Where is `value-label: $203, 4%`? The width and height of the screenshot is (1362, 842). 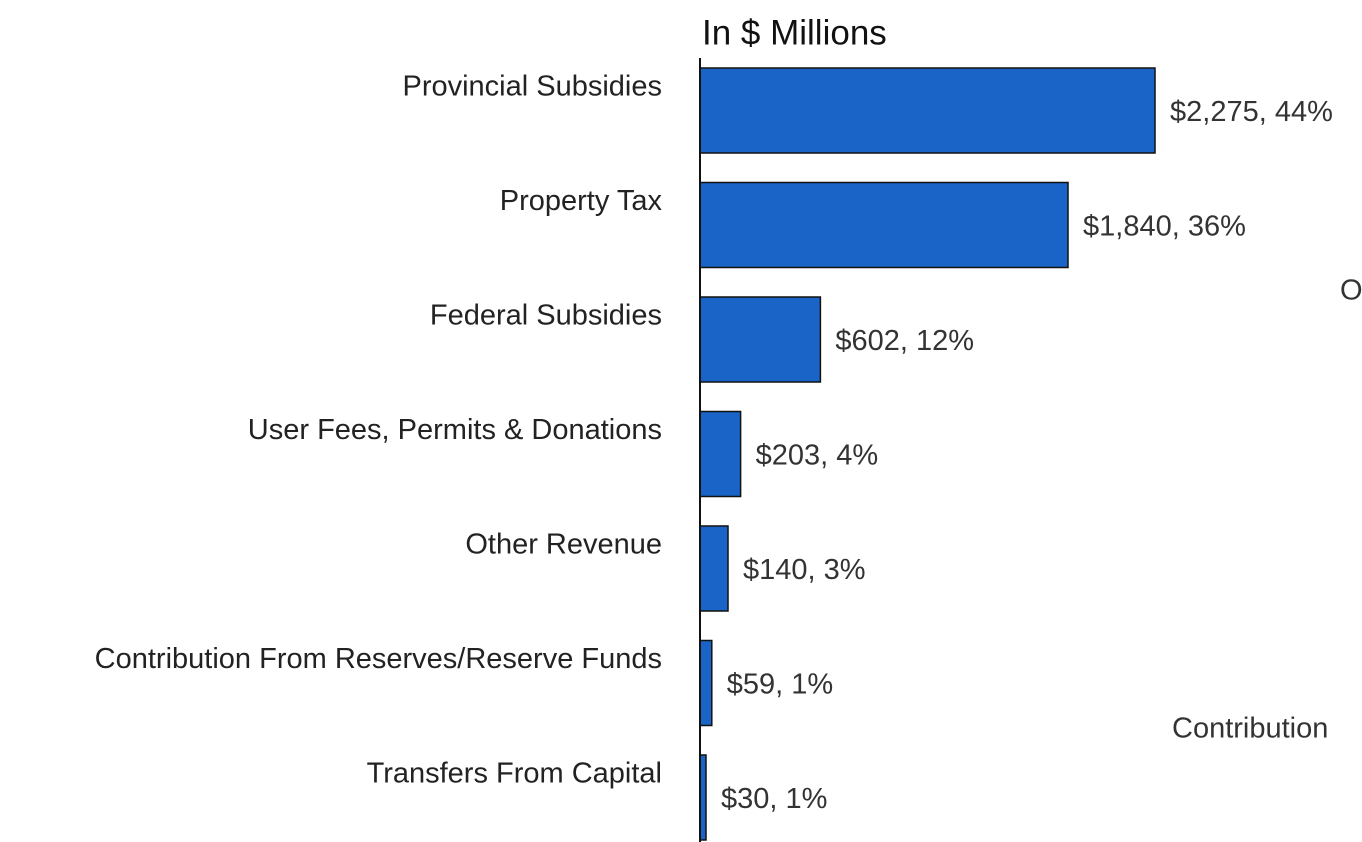 value-label: $203, 4% is located at coordinates (817, 456).